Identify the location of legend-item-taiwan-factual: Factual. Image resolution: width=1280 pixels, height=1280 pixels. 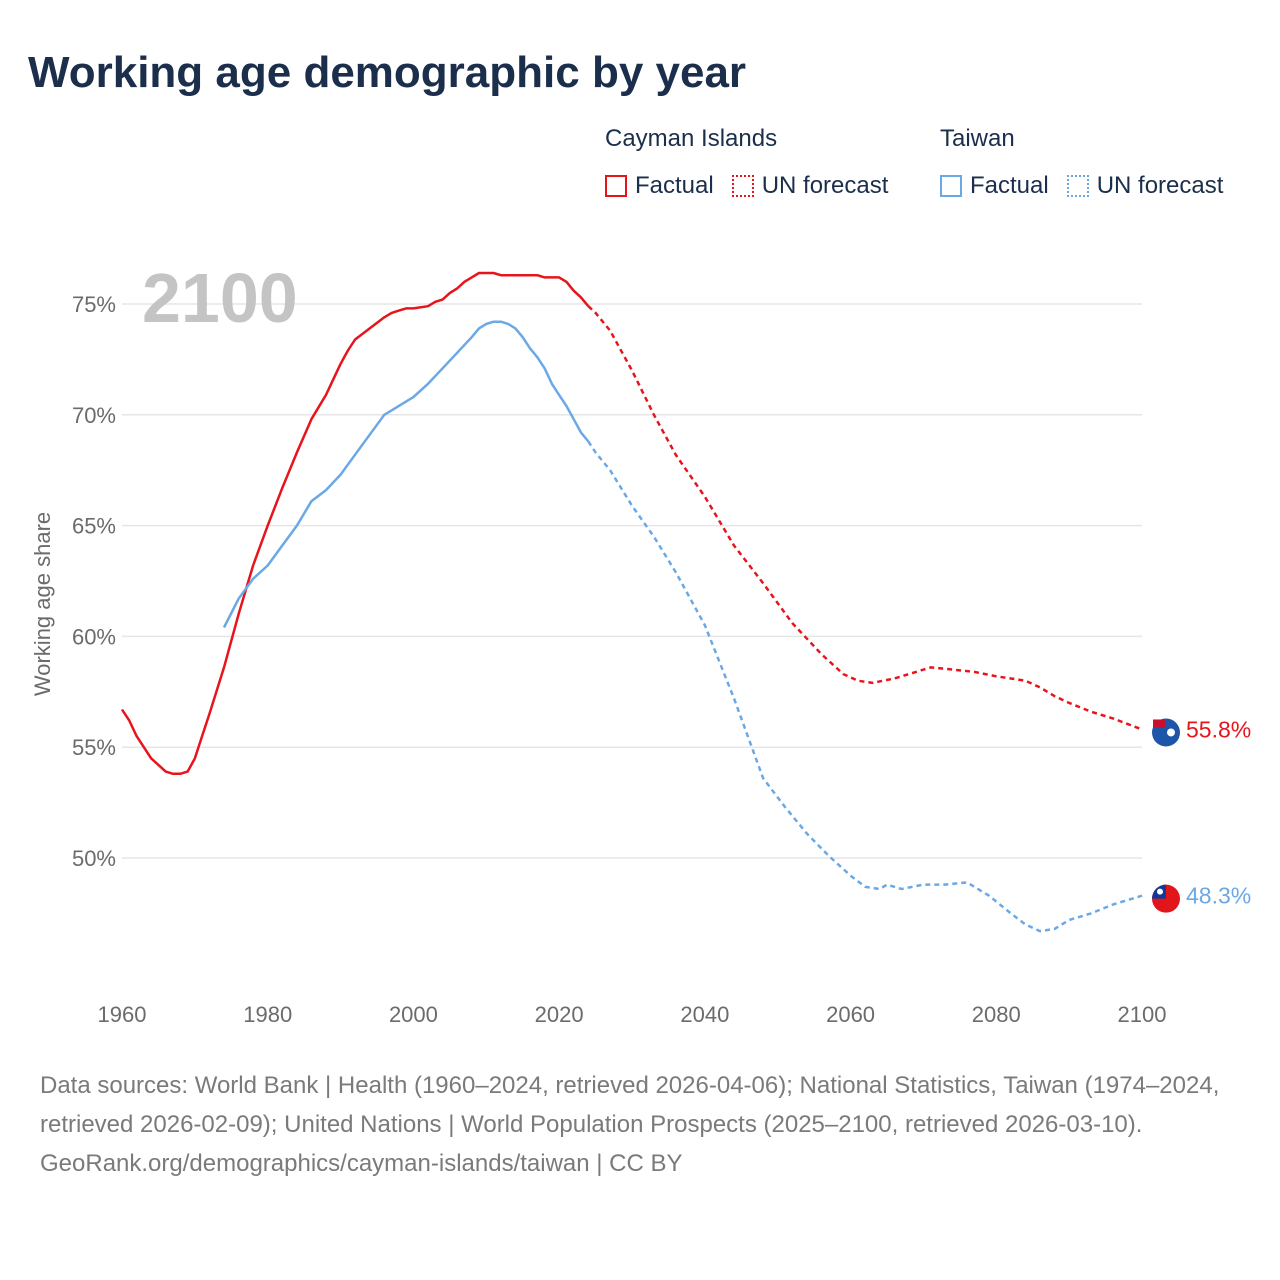
(994, 186).